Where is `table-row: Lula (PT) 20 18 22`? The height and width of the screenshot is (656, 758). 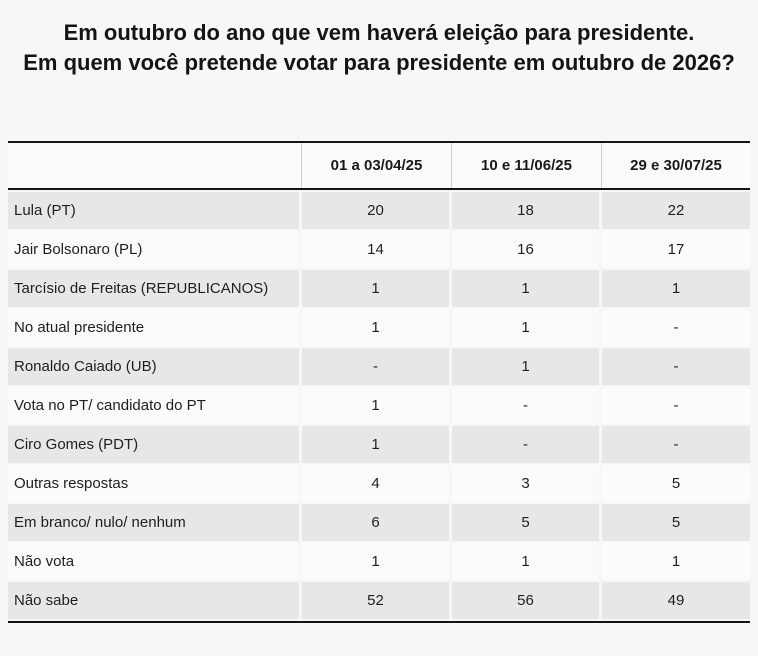
table-row: Lula (PT) 20 18 22 is located at coordinates (379, 210).